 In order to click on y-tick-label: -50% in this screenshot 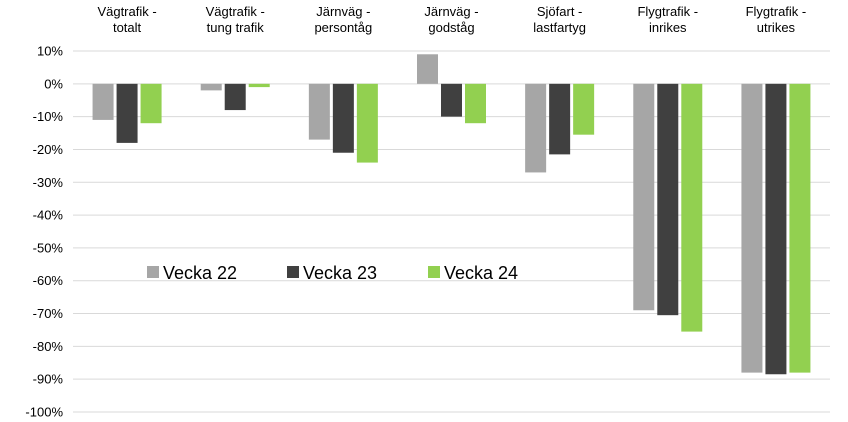, I will do `click(48, 247)`.